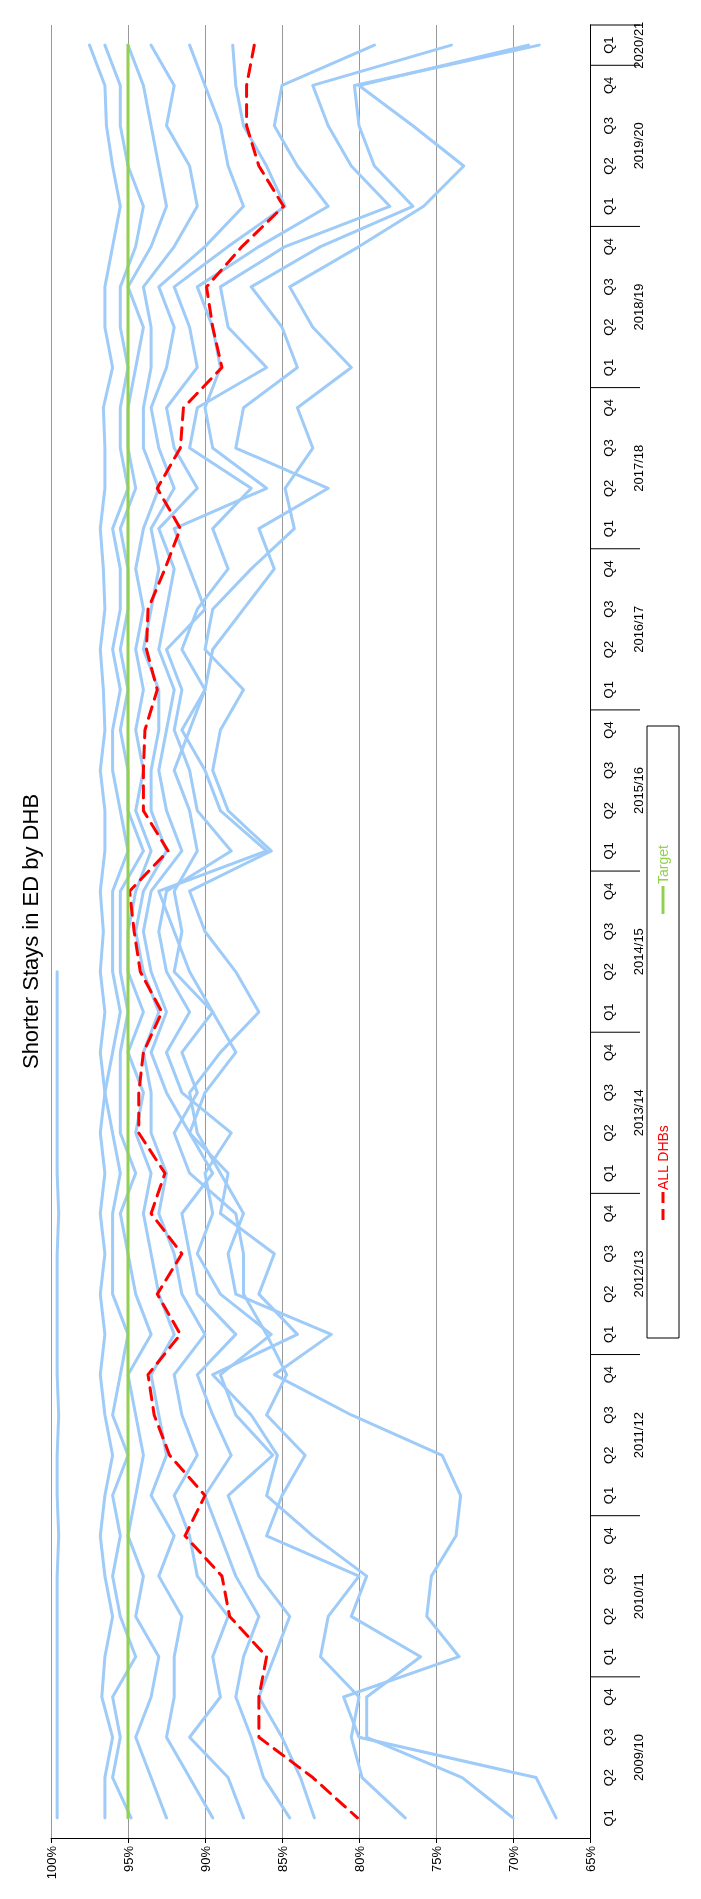  What do you see at coordinates (638, 629) in the screenshot?
I see `text: 2016/17` at bounding box center [638, 629].